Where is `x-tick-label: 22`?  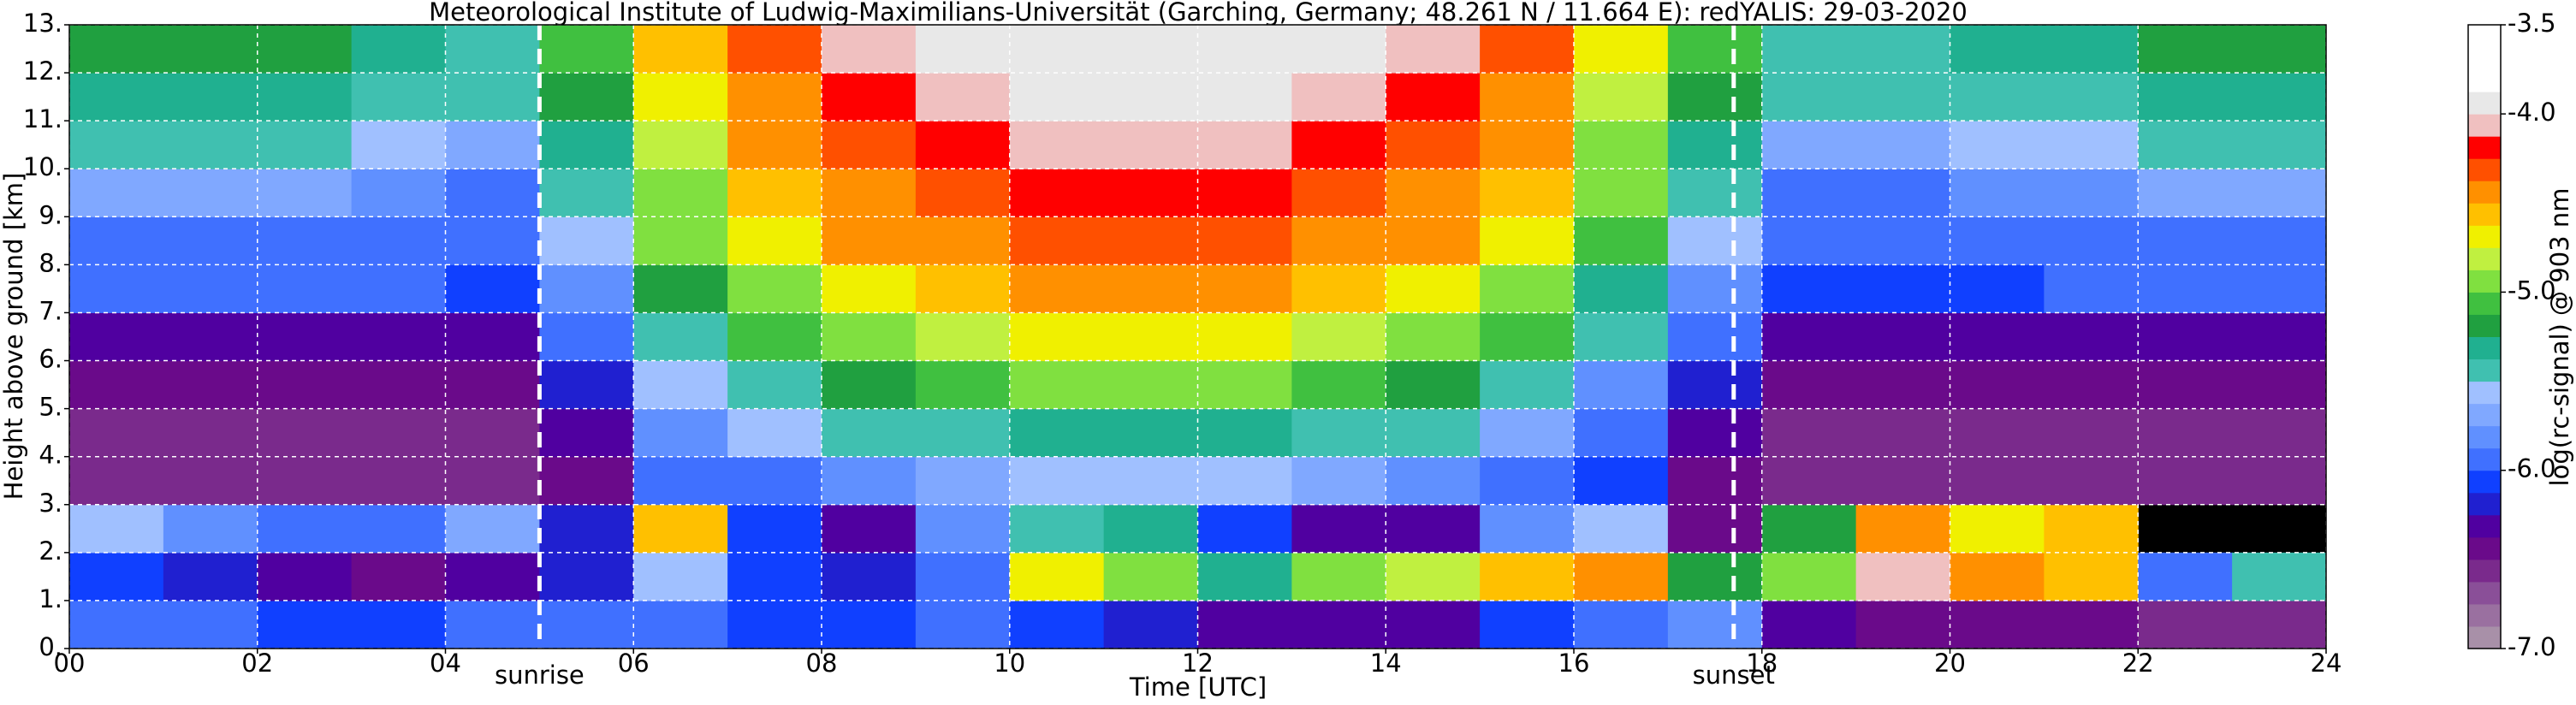
x-tick-label: 22 is located at coordinates (2138, 663).